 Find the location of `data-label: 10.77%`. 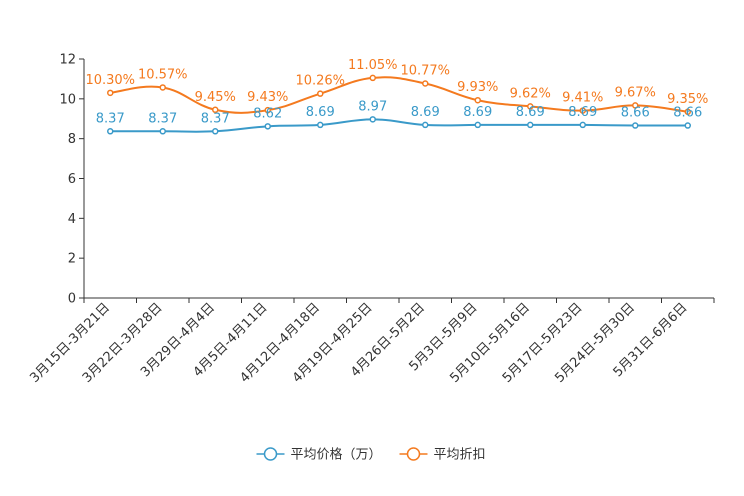

data-label: 10.77% is located at coordinates (425, 70).